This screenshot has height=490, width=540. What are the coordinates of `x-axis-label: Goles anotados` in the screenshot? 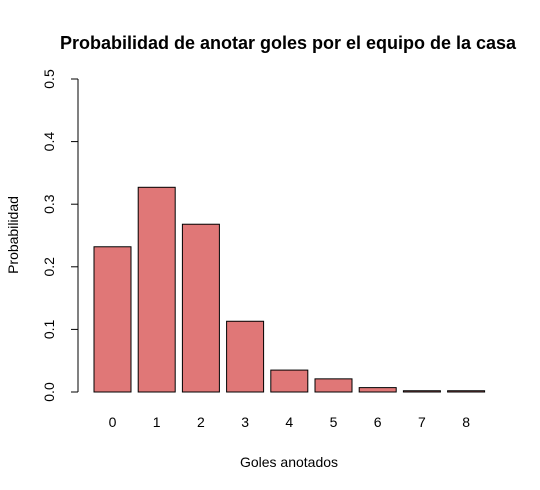 It's located at (289, 462).